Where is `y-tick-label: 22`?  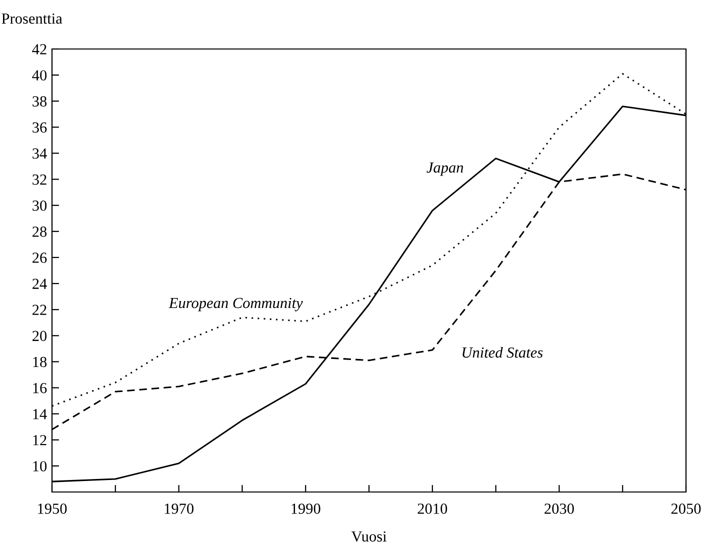
y-tick-label: 22 is located at coordinates (39, 309).